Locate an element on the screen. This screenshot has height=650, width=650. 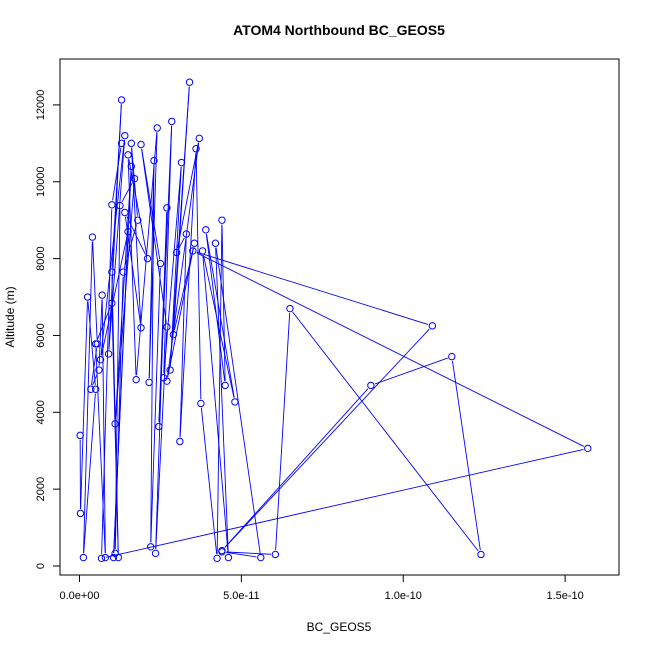
y-tick-label: 12000 is located at coordinates (41, 105).